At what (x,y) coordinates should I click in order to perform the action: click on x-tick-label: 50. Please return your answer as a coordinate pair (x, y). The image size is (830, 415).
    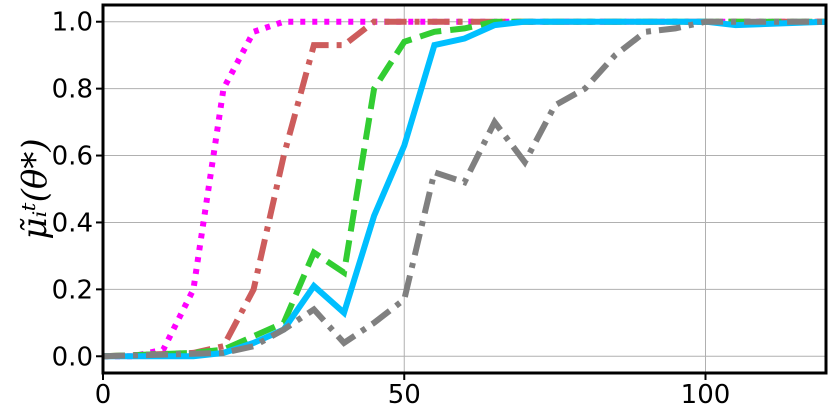
    Looking at the image, I should click on (404, 395).